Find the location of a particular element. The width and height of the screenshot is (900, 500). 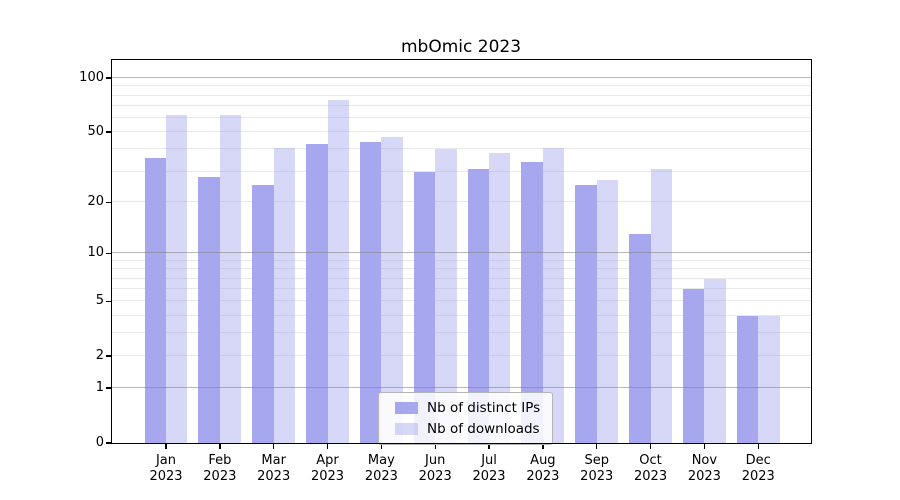

x-axis-tick-label: Mar 2023 is located at coordinates (273, 468).